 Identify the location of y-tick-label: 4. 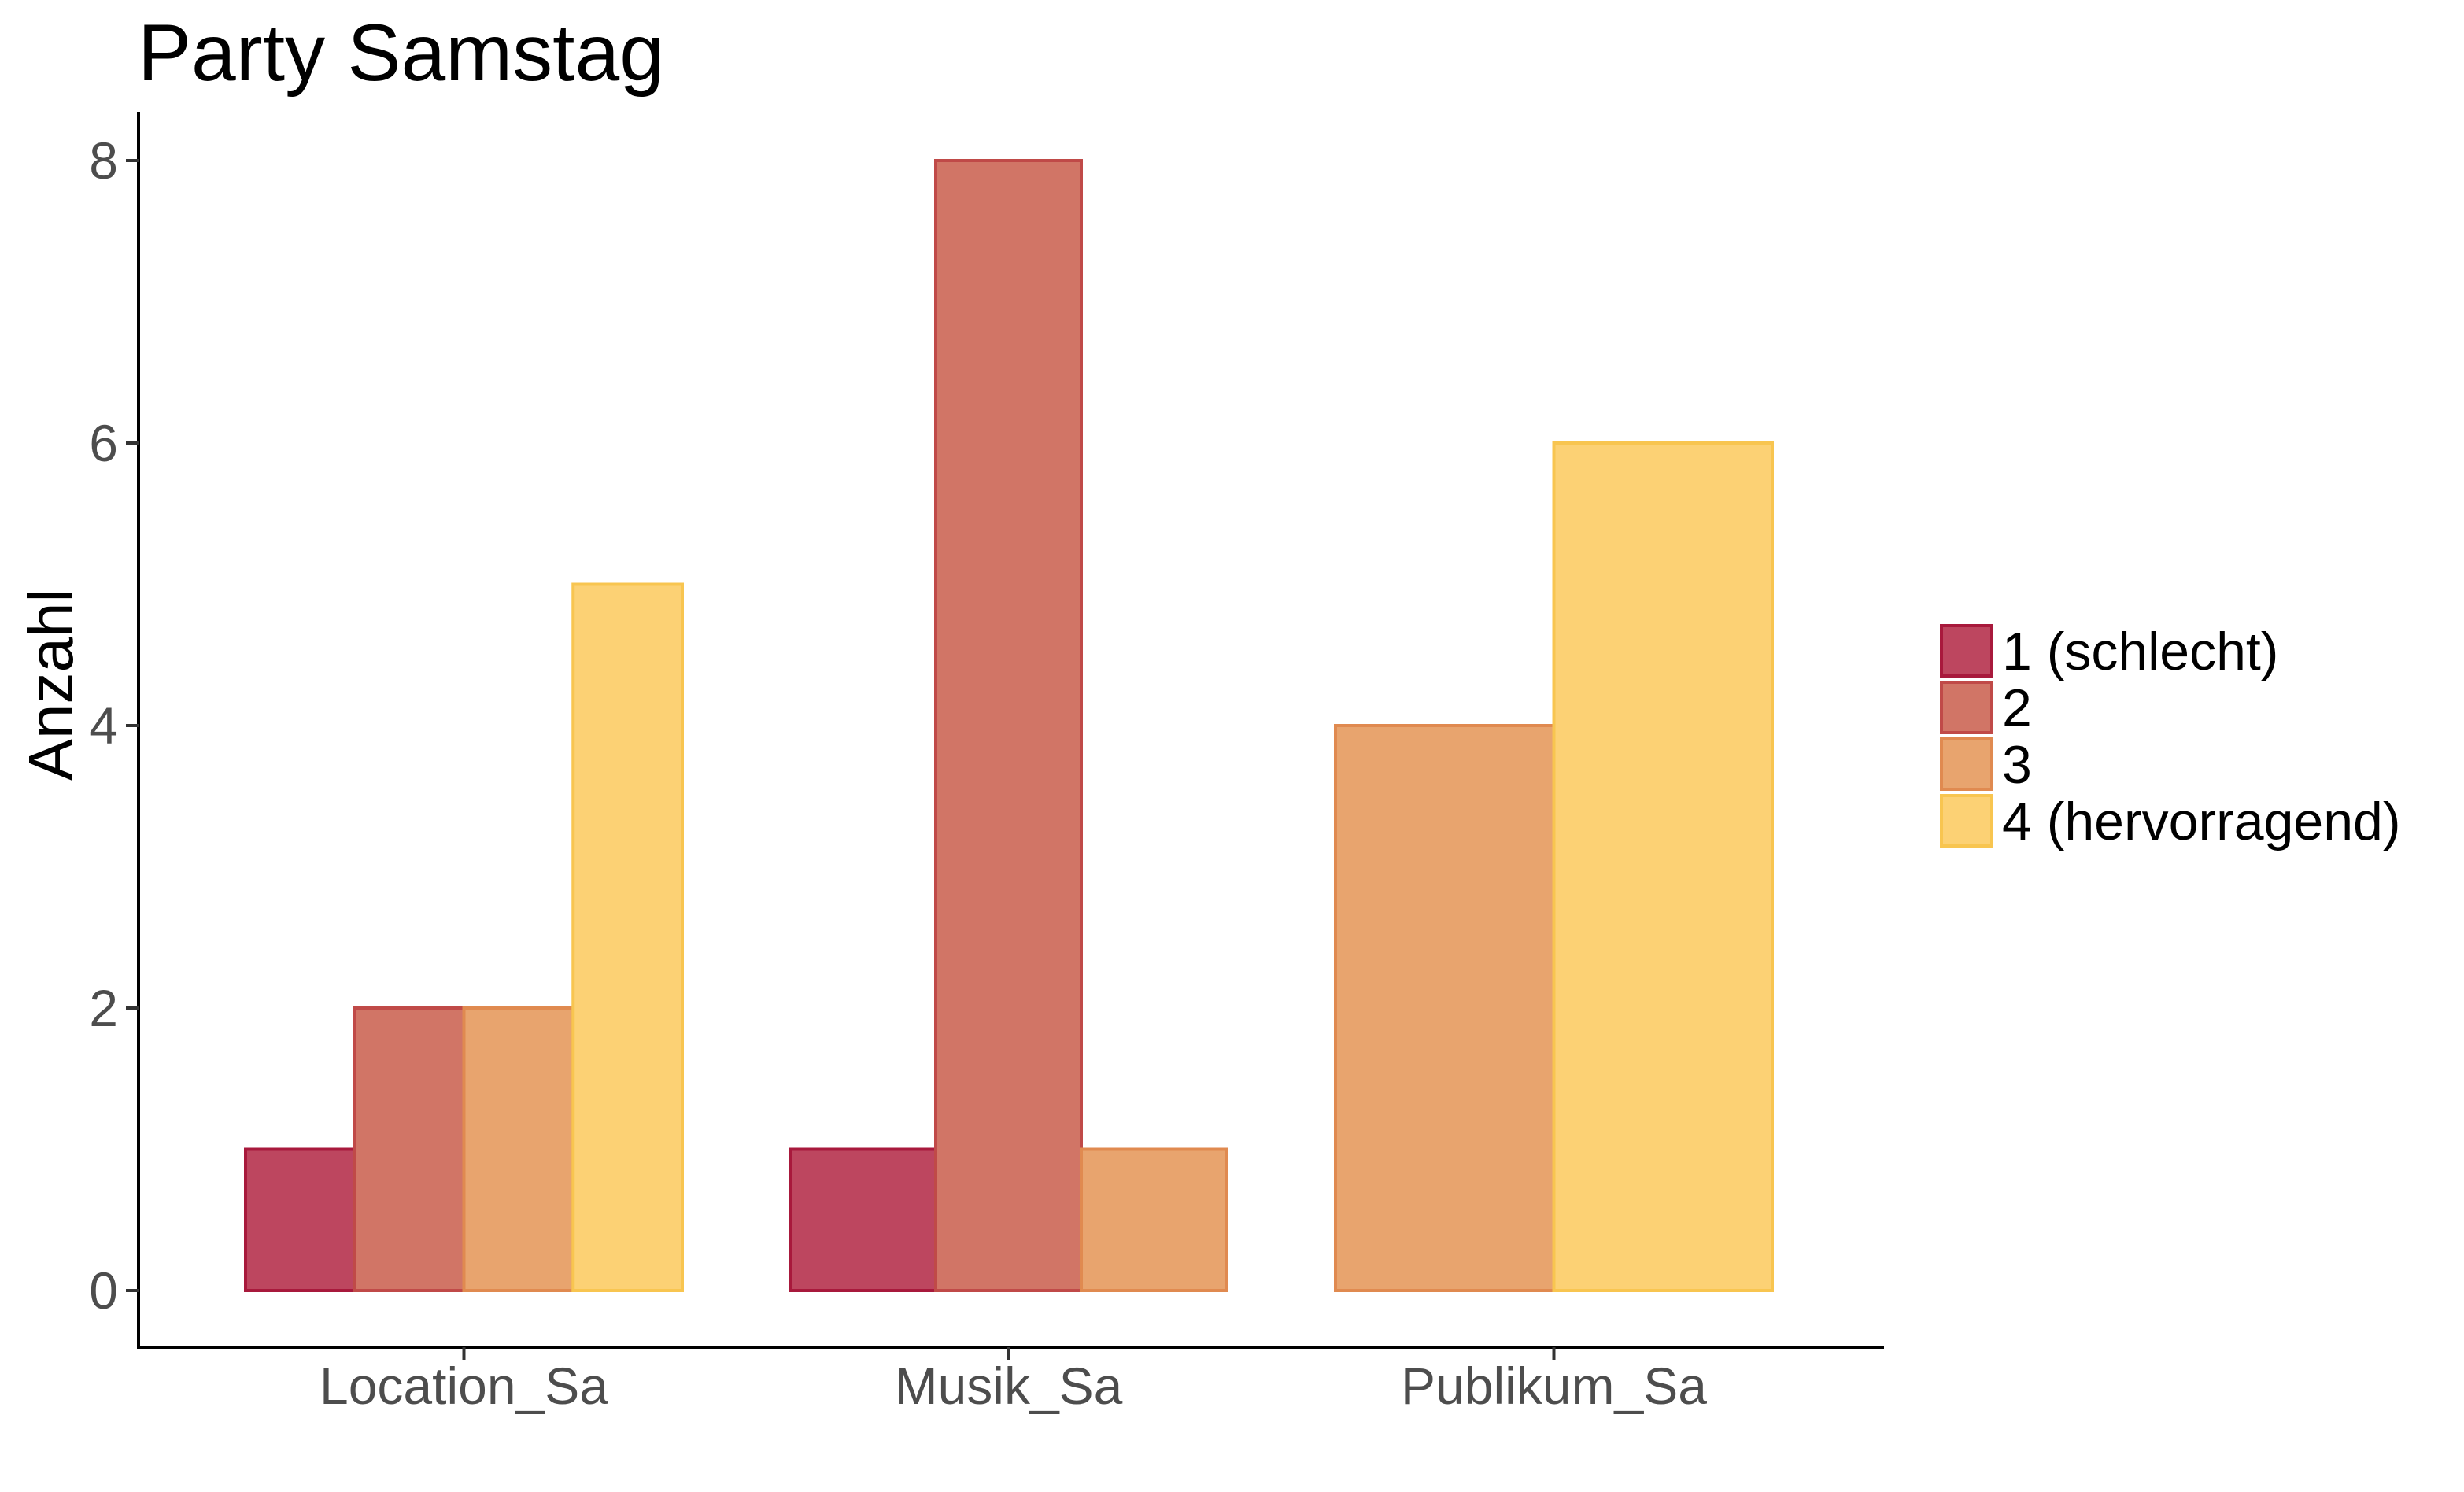
(103, 725).